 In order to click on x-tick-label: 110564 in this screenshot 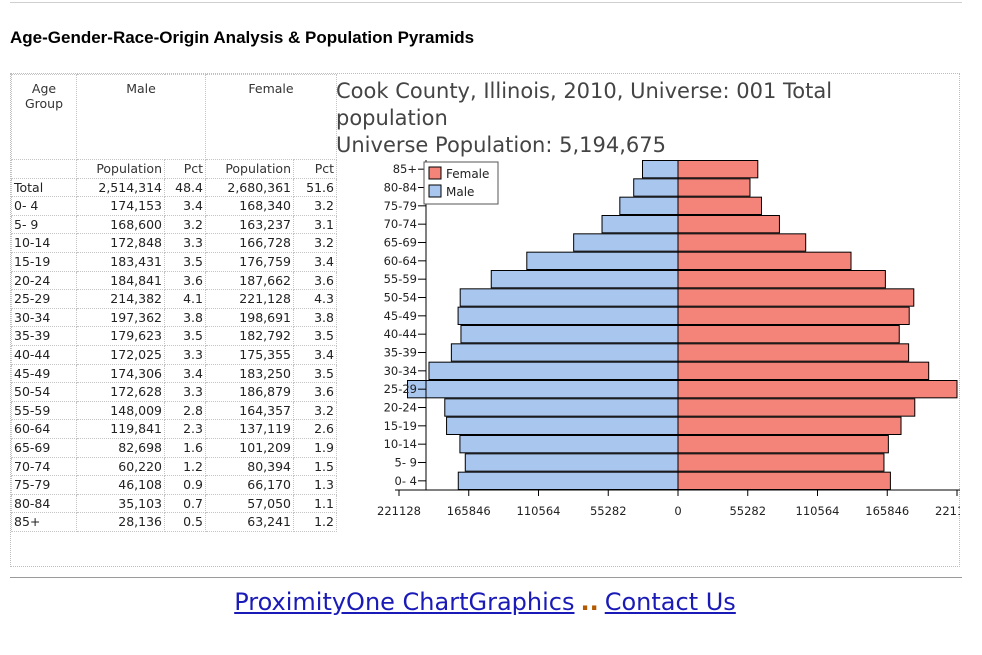, I will do `click(818, 511)`.